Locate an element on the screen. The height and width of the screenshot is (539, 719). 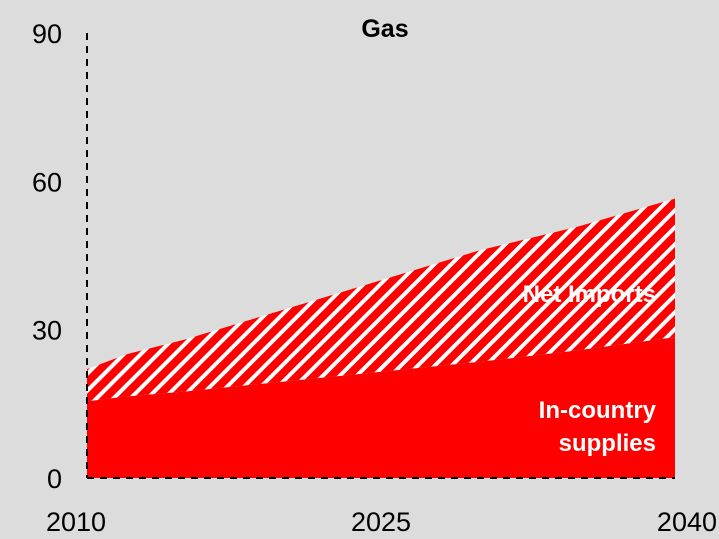
x-tick-label: 2025 is located at coordinates (381, 522).